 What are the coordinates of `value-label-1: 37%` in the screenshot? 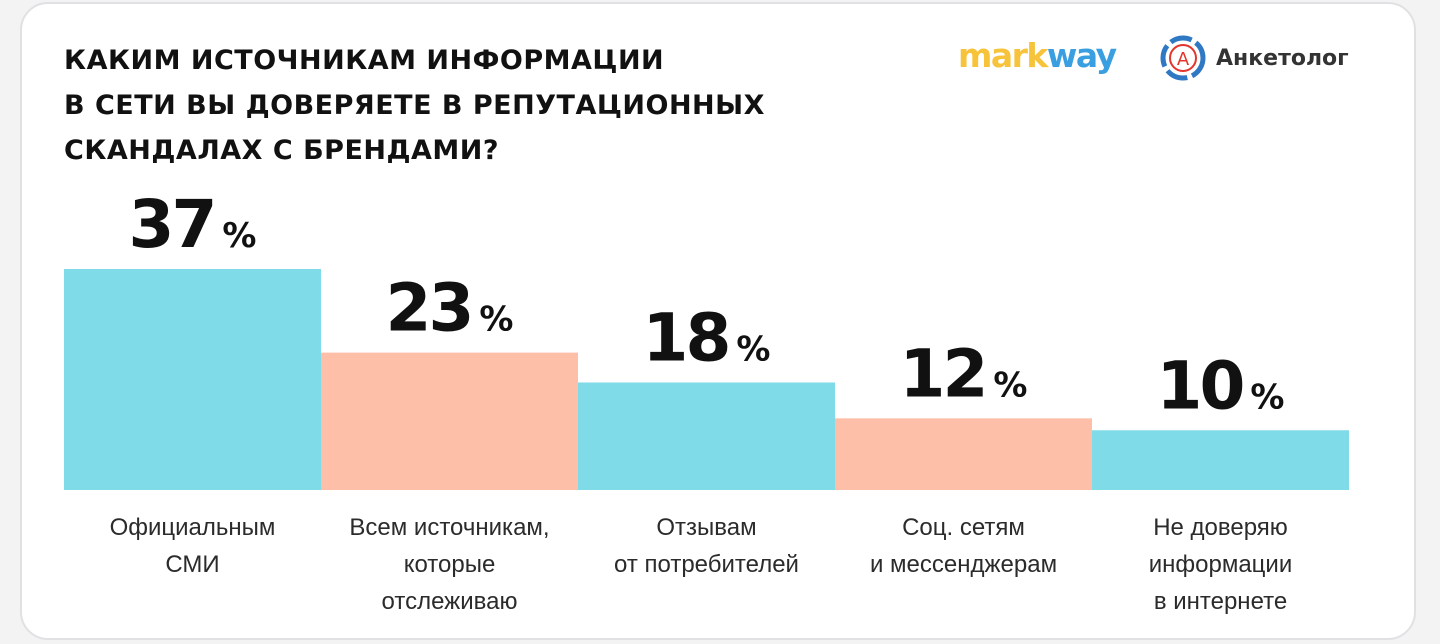 It's located at (193, 224).